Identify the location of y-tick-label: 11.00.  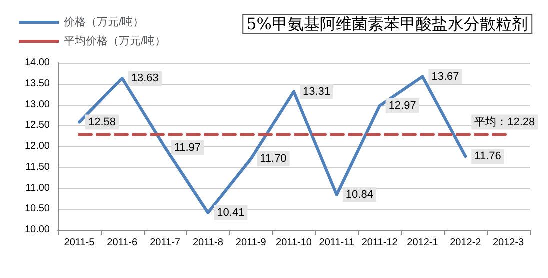
(38, 188).